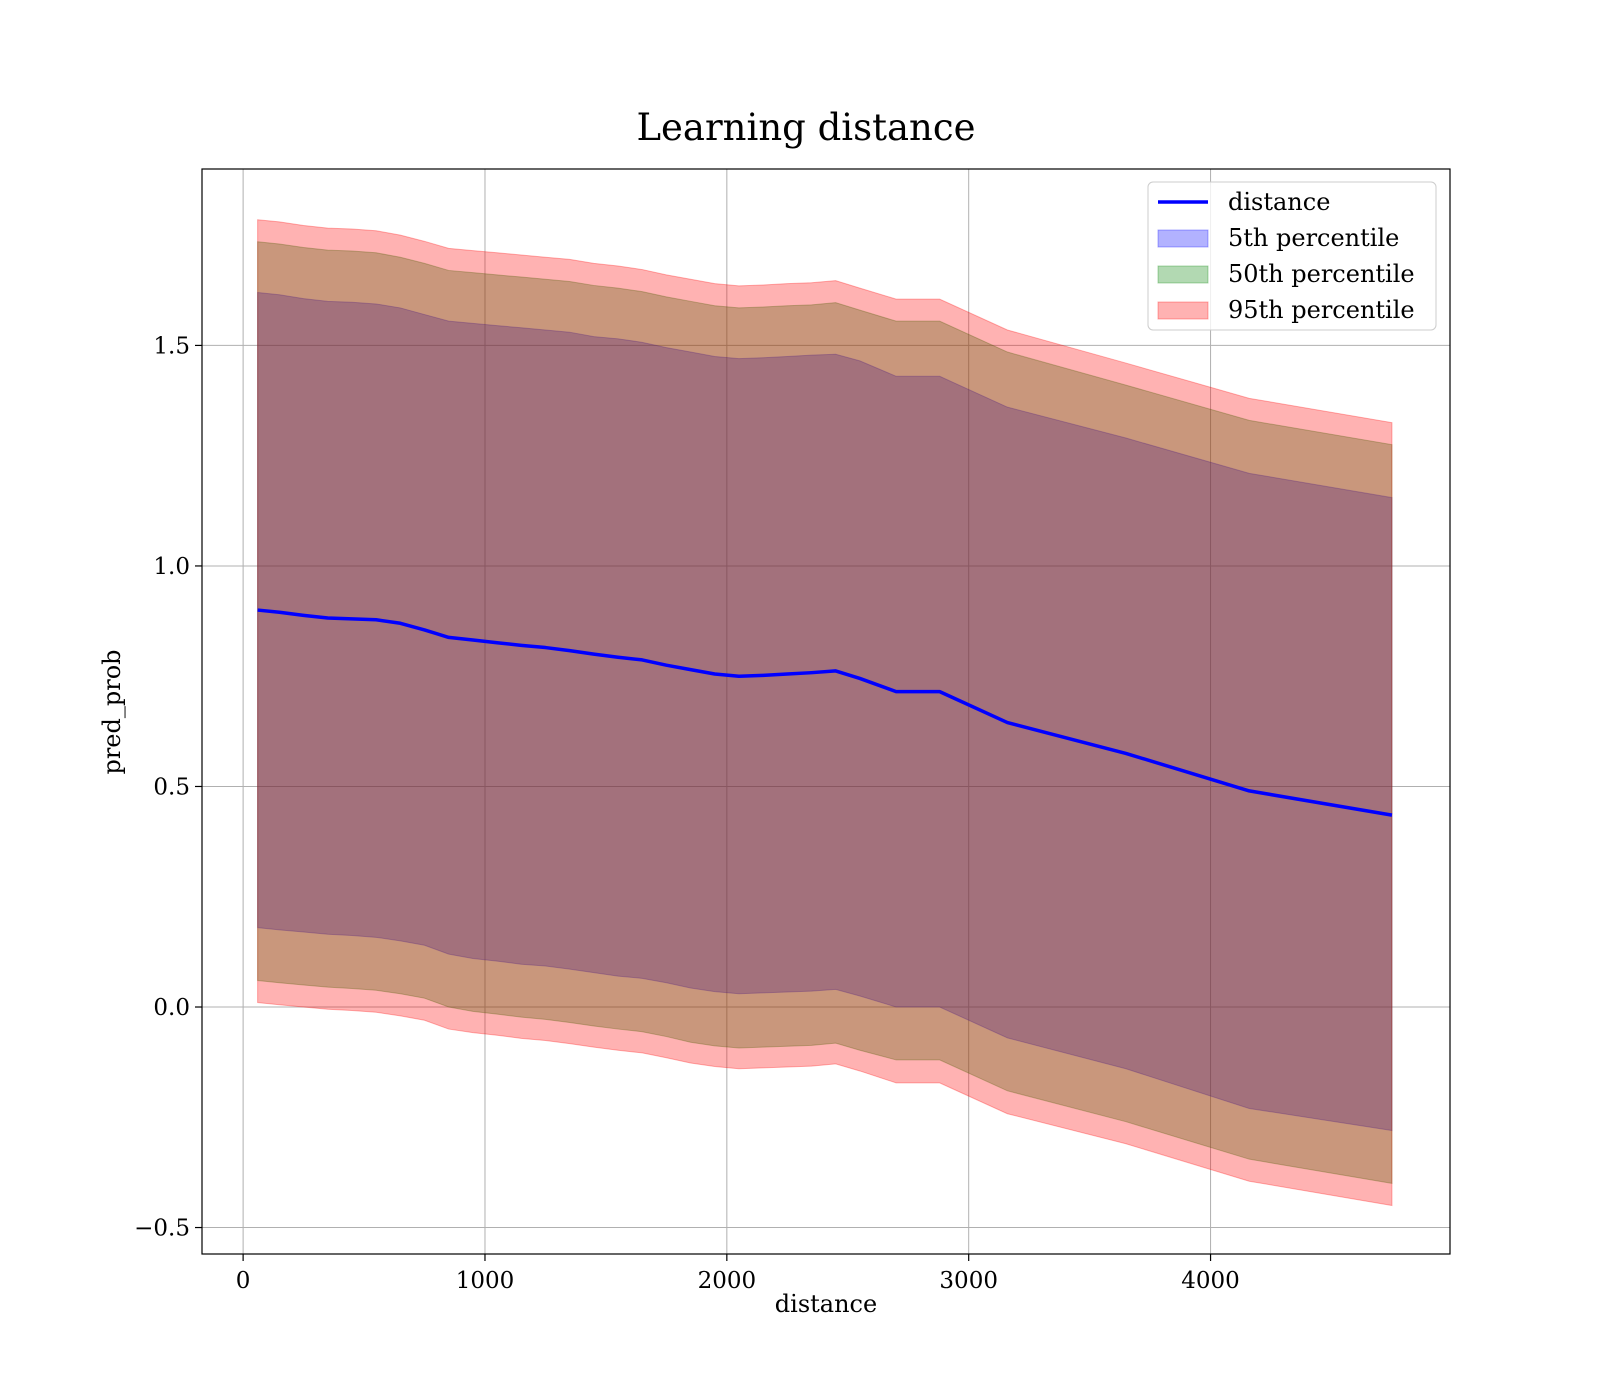  What do you see at coordinates (485, 1281) in the screenshot?
I see `x-tick-label: 1000` at bounding box center [485, 1281].